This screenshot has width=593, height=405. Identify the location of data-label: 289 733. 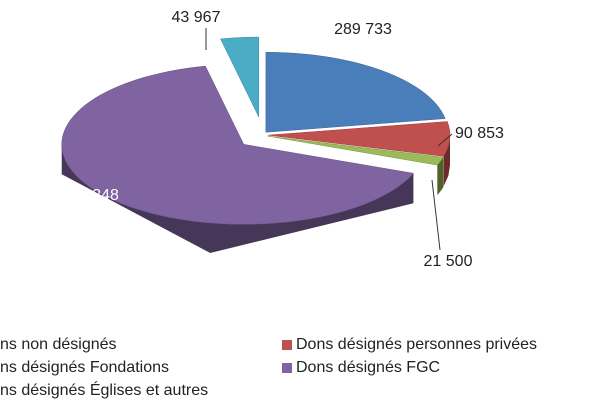
(363, 29).